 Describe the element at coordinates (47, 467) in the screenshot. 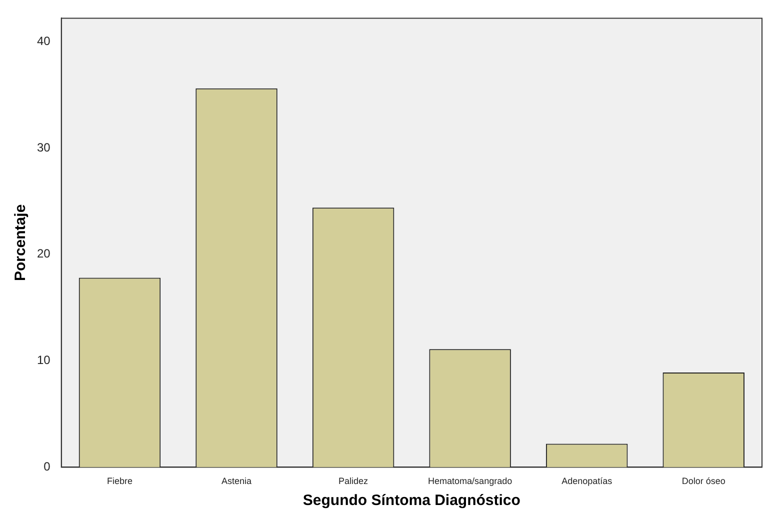

I see `y-tick-label: 0` at that location.